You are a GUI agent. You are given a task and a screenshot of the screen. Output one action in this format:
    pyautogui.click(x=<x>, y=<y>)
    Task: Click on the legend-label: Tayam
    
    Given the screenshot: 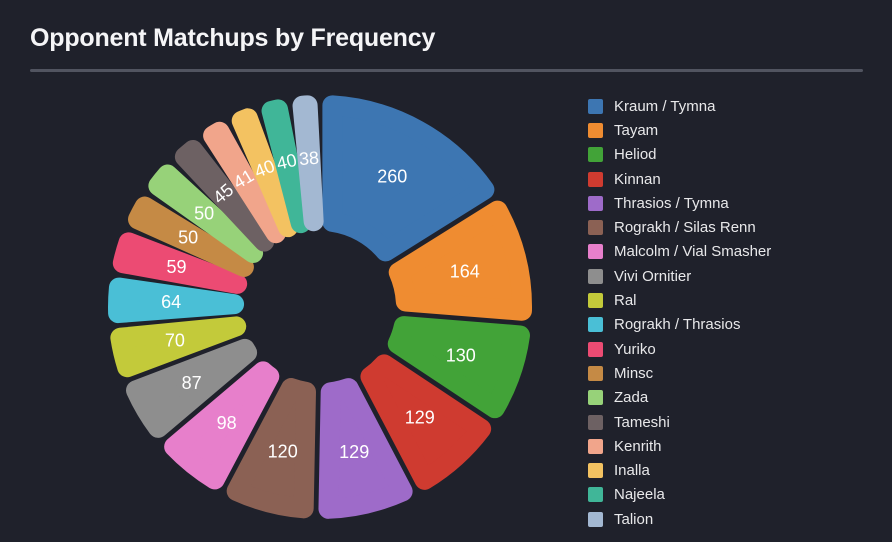 What is the action you would take?
    pyautogui.click(x=636, y=130)
    